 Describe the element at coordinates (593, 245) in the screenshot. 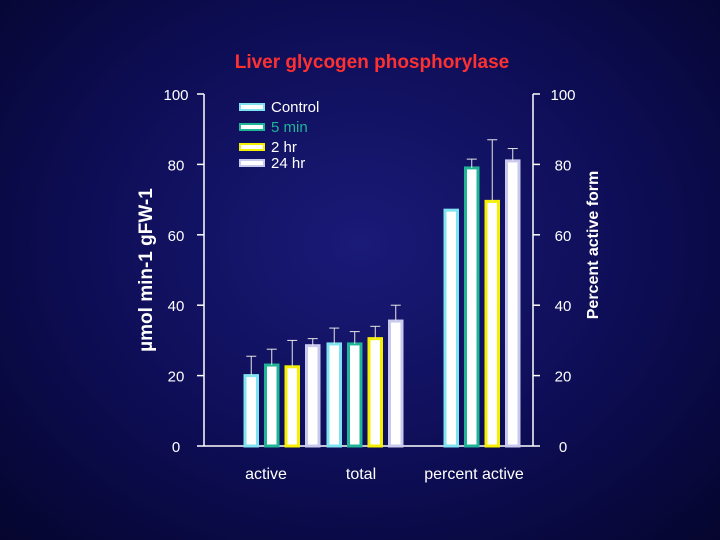

I see `right-y-axis-label: Percent active form` at that location.